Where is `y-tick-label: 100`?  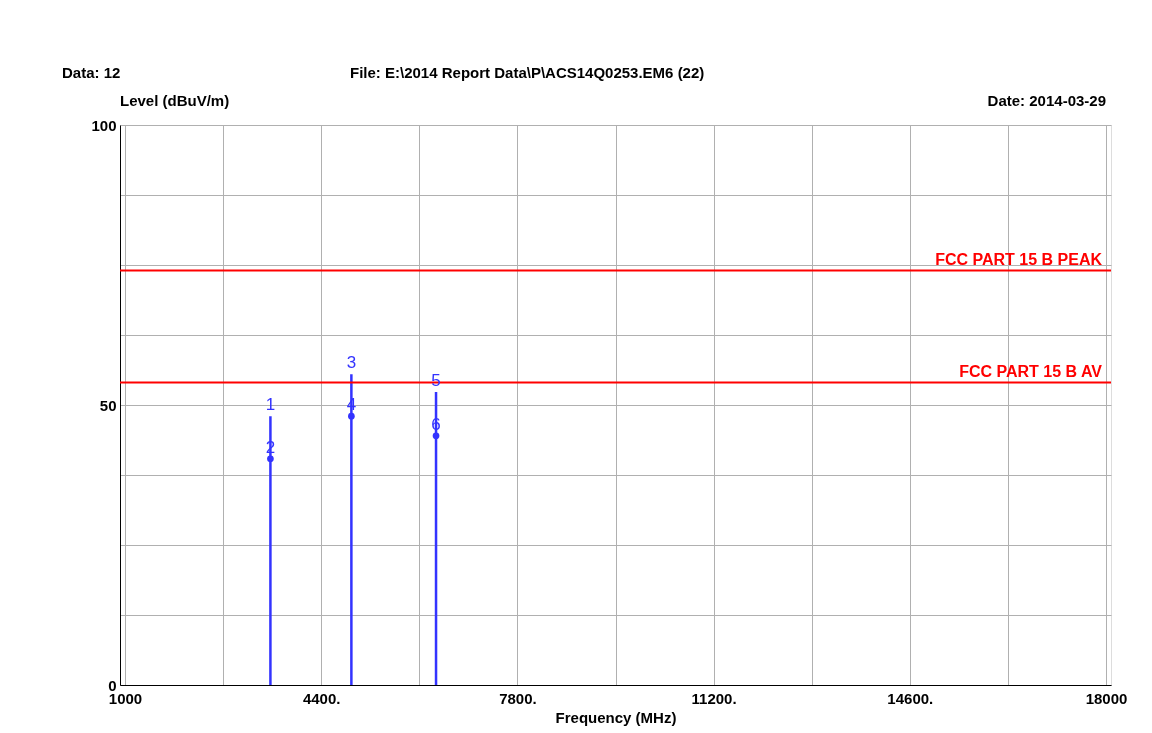 y-tick-label: 100 is located at coordinates (104, 125).